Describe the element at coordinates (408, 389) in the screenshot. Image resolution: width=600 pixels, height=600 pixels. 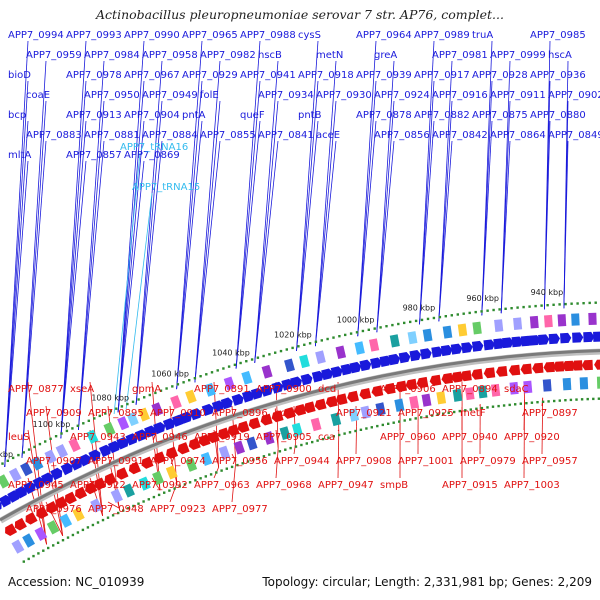
I see `gene-label-app7-0906: APP7_0906` at that location.